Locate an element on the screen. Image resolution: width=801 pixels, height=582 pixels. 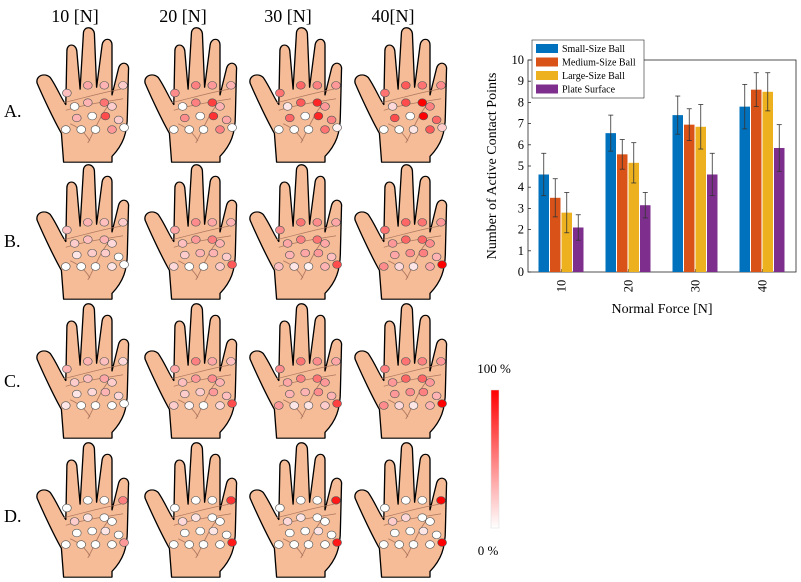
colorbar-min-label: 0 % is located at coordinates (488, 550).